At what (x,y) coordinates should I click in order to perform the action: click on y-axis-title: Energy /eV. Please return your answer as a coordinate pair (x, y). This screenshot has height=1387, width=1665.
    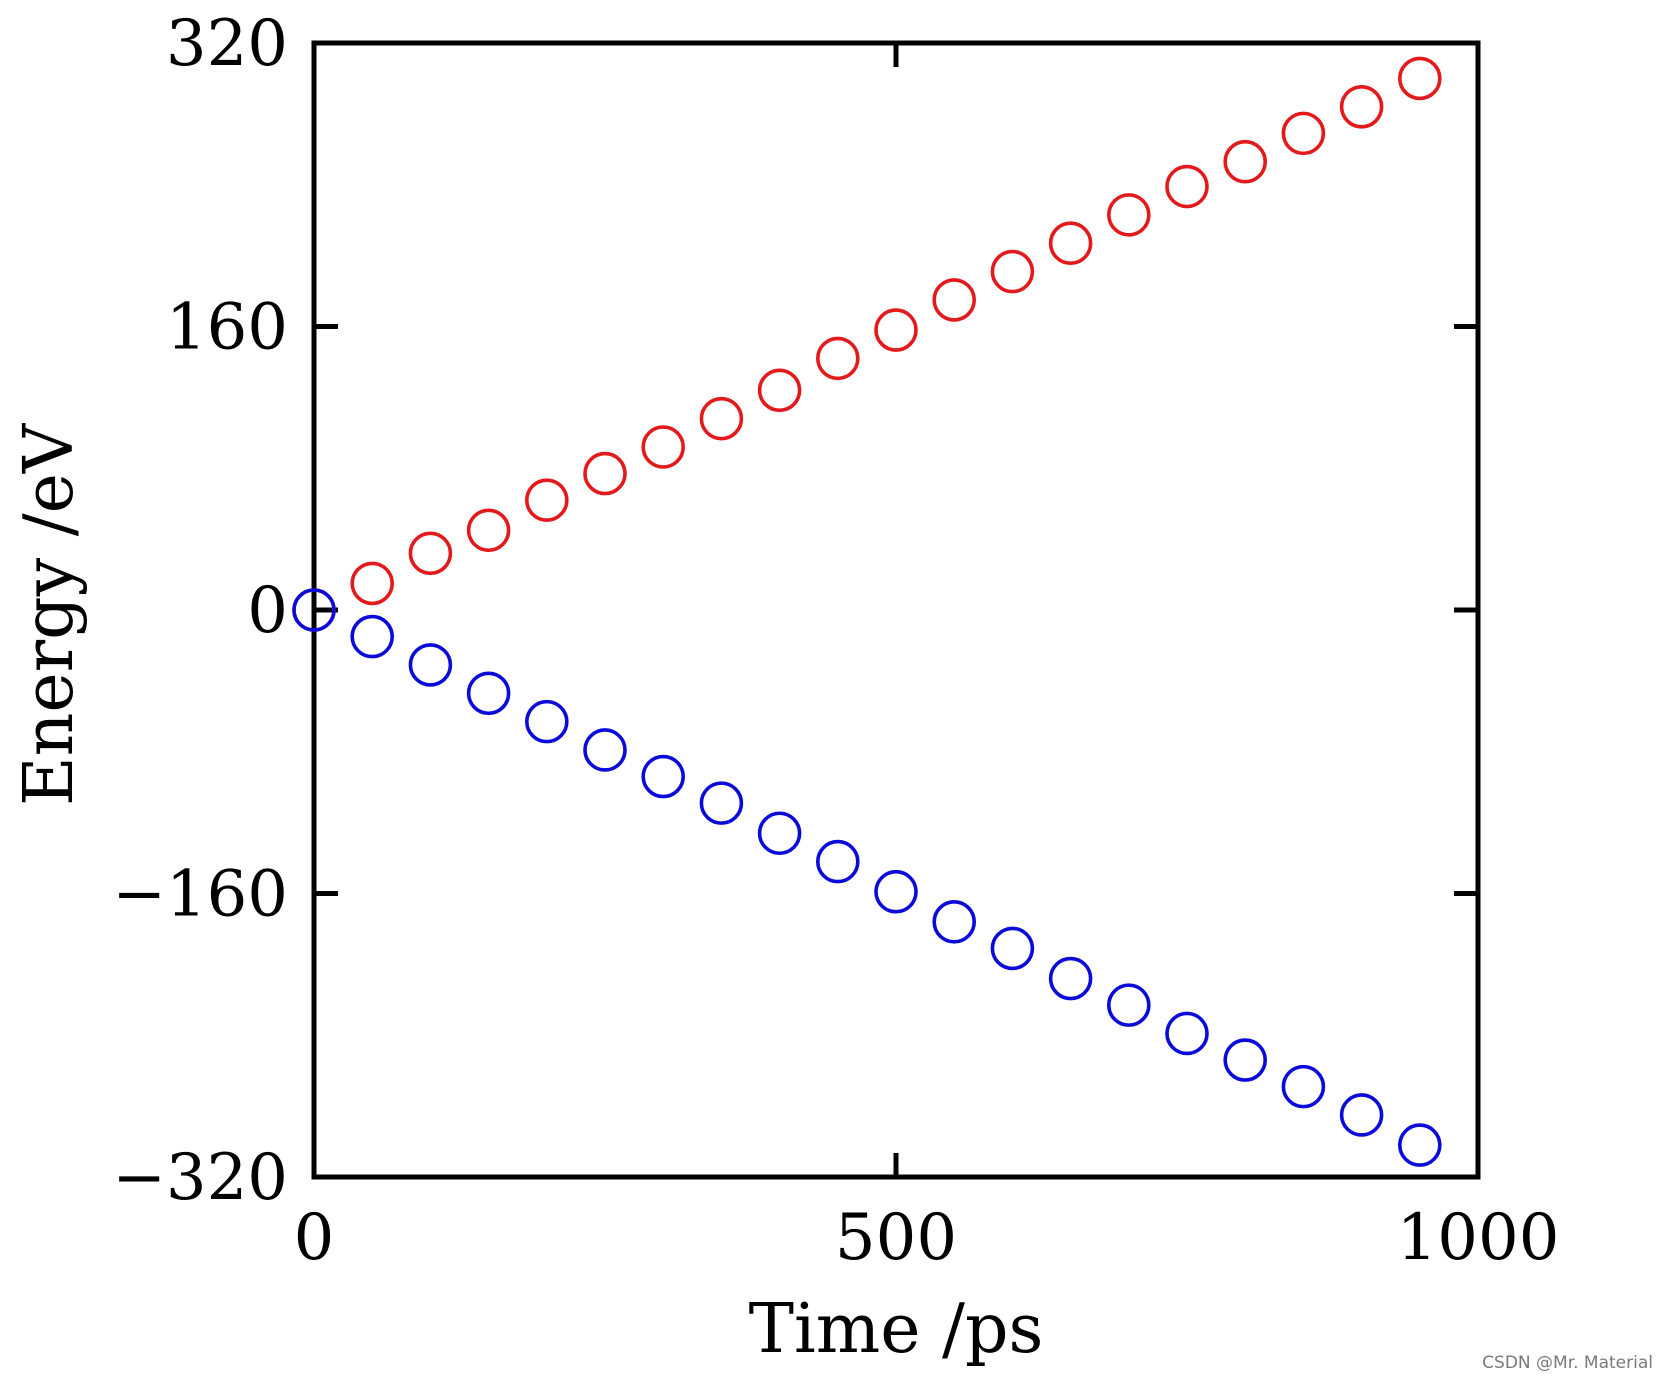
    Looking at the image, I should click on (49, 614).